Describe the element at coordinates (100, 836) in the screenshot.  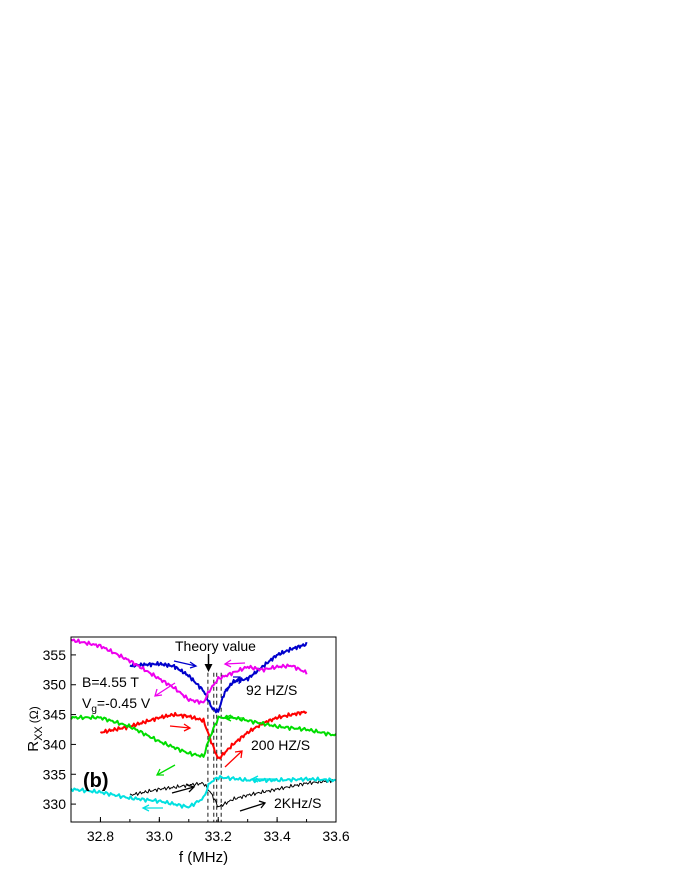
I see `x-tick-label: 32.8` at that location.